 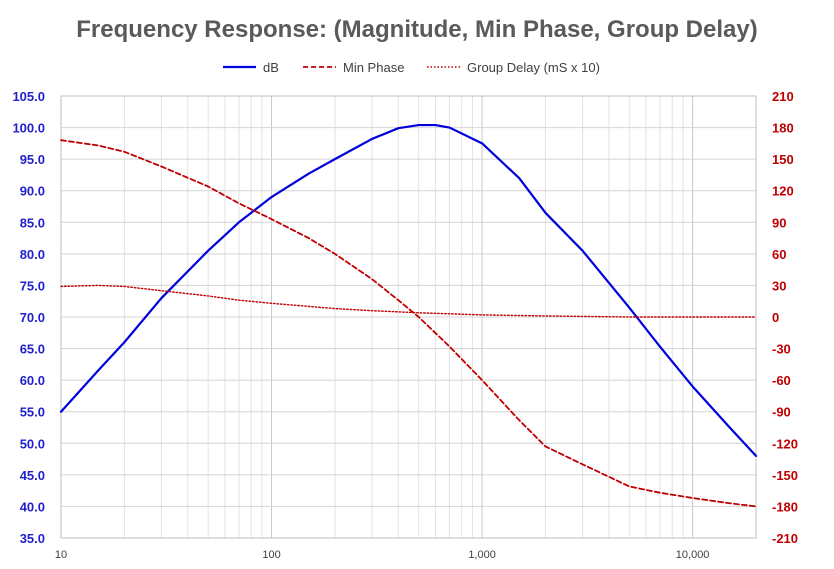 I want to click on legend-label-db: dB, so click(x=271, y=67).